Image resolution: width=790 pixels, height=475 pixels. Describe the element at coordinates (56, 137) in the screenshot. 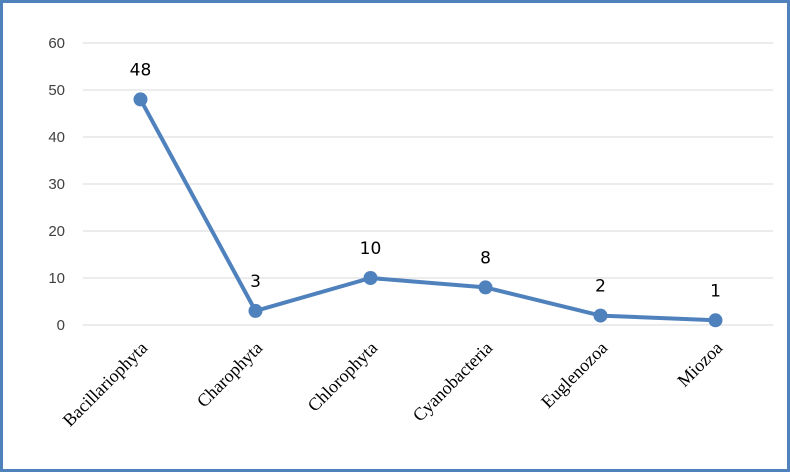

I see `y-tick-label: 40` at that location.